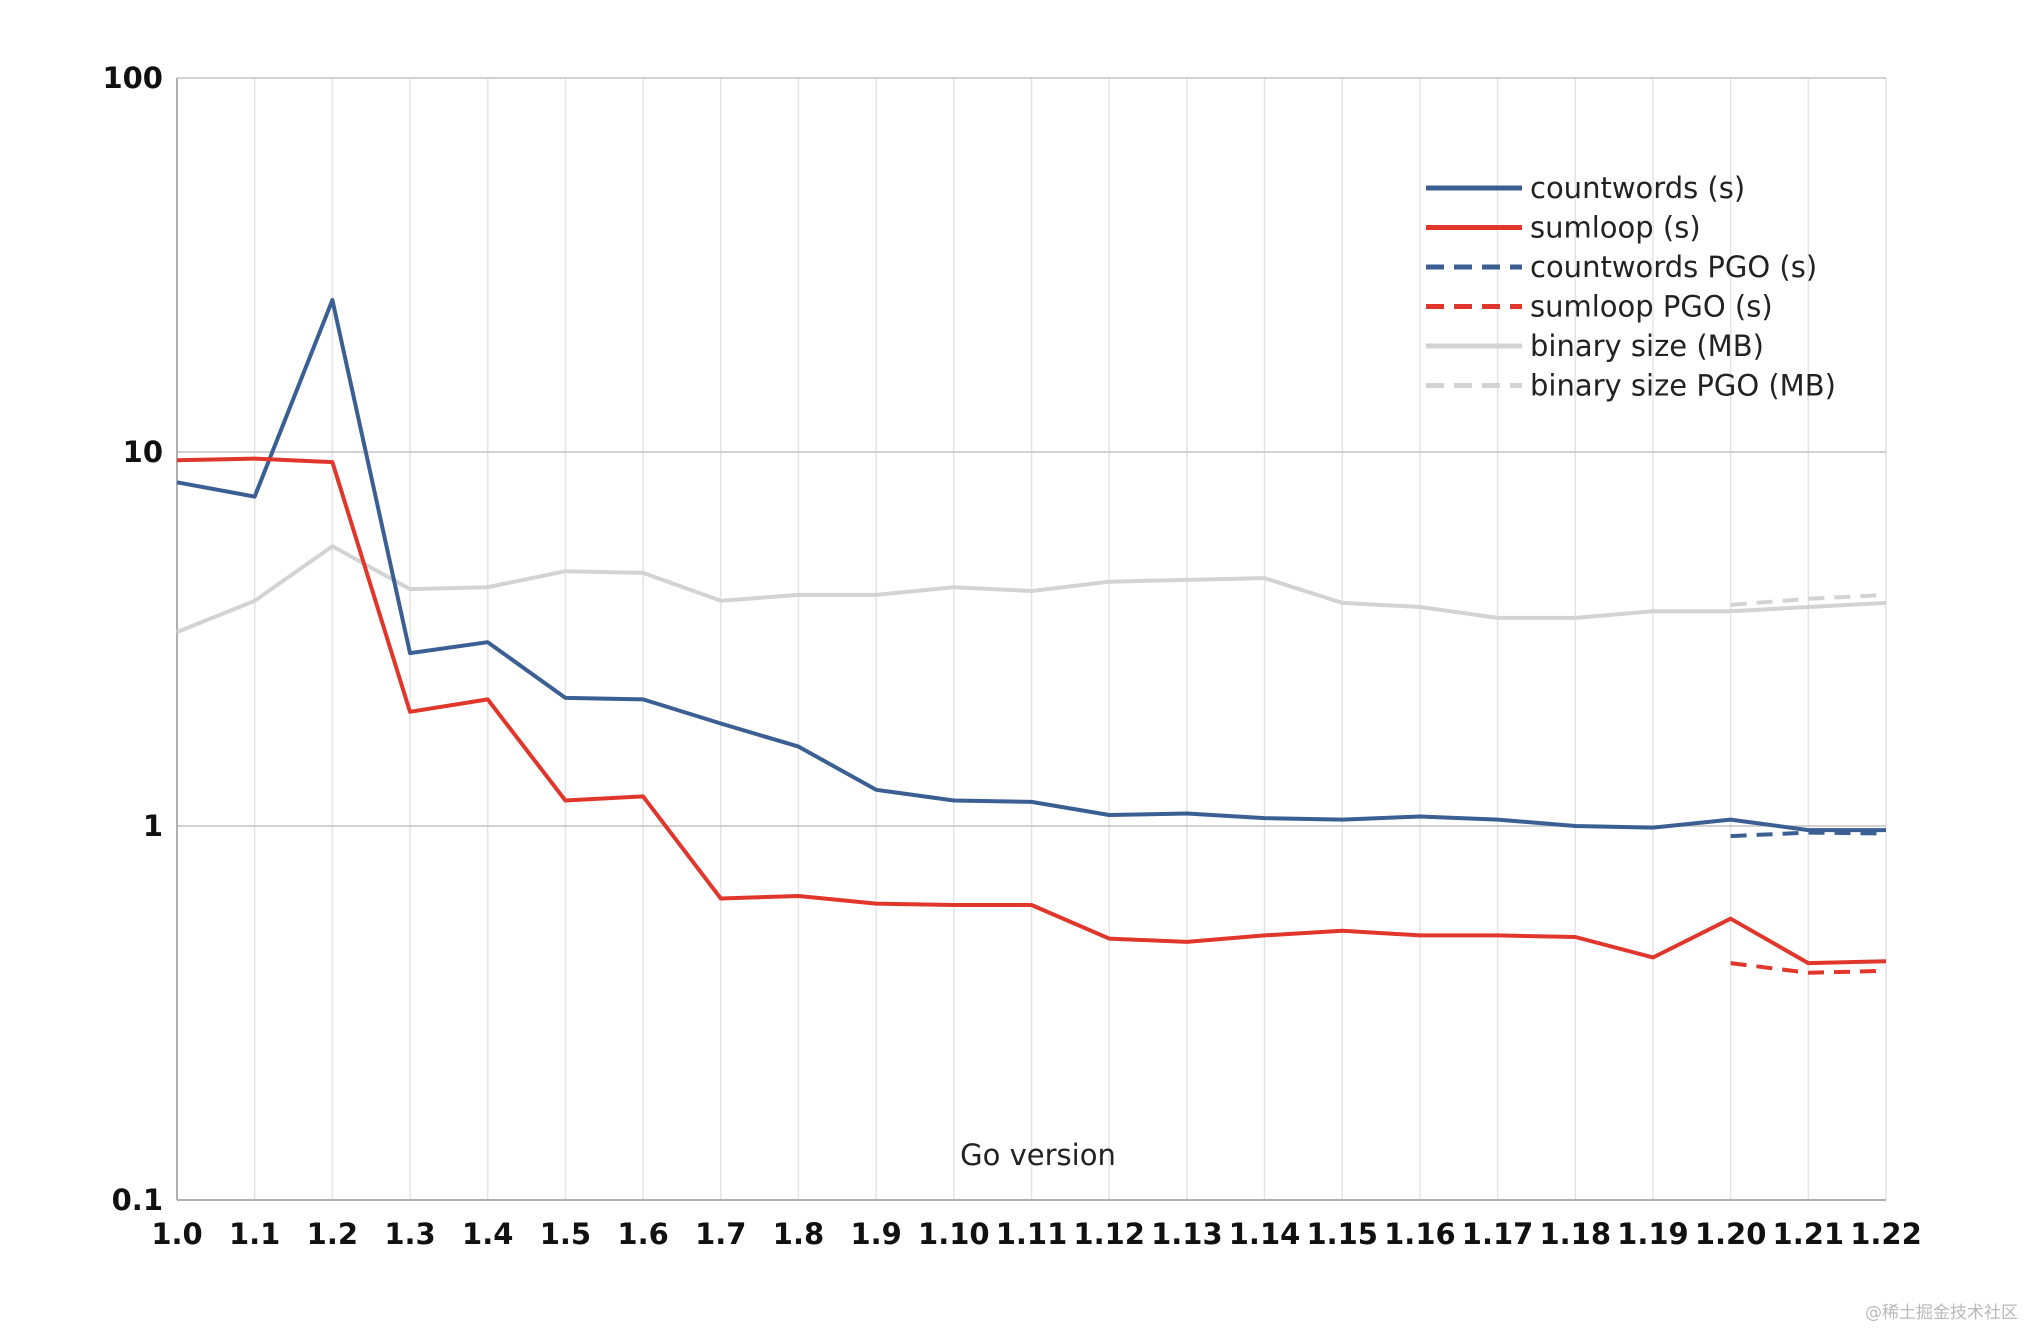 This screenshot has width=2026, height=1331. Describe the element at coordinates (1420, 1234) in the screenshot. I see `x-tick-label: 1.16` at that location.